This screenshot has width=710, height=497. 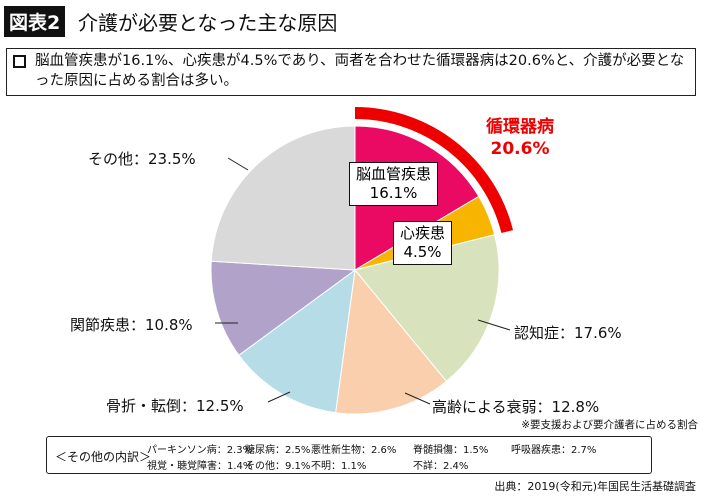 I want to click on label-heart: 心疾患 4.5%, so click(x=423, y=243).